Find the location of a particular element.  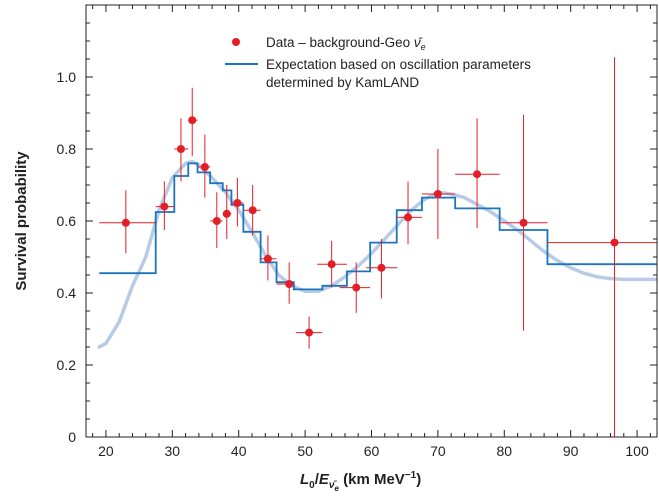

y-tick-label: 0.8 is located at coordinates (67, 149).